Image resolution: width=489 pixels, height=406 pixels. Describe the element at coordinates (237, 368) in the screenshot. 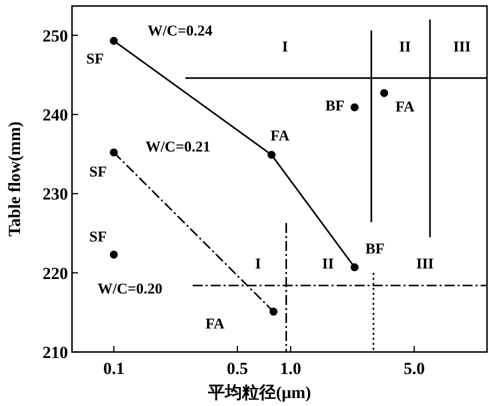

I see `x-tick-label: 0.5` at that location.